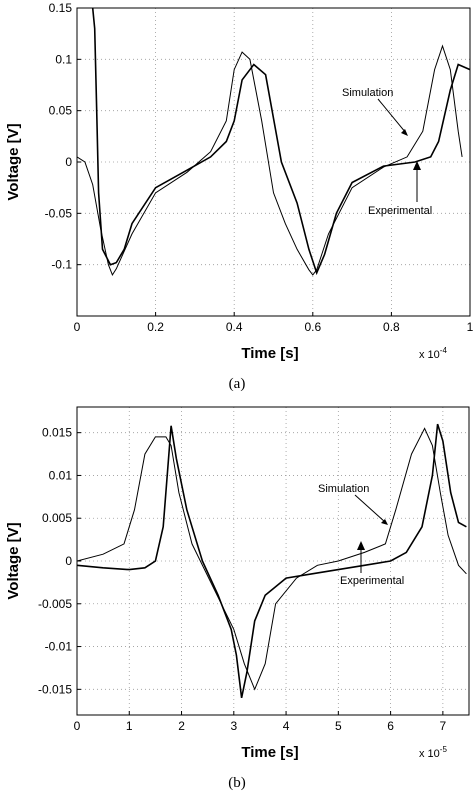 The height and width of the screenshot is (791, 474). Describe the element at coordinates (312, 327) in the screenshot. I see `x-tick-label: 0.6` at that location.